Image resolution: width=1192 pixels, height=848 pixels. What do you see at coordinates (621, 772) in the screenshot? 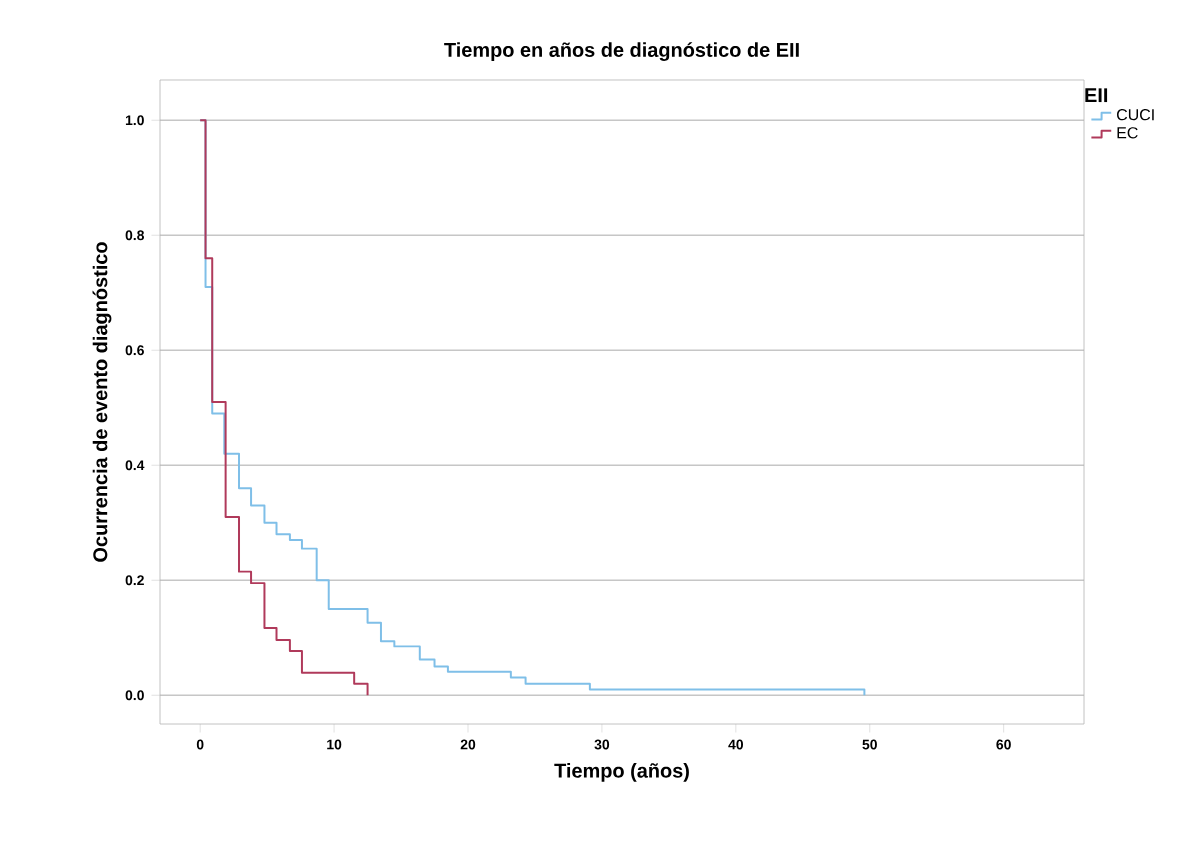
I see `x-axis-title: Tiempo (años)` at bounding box center [621, 772].